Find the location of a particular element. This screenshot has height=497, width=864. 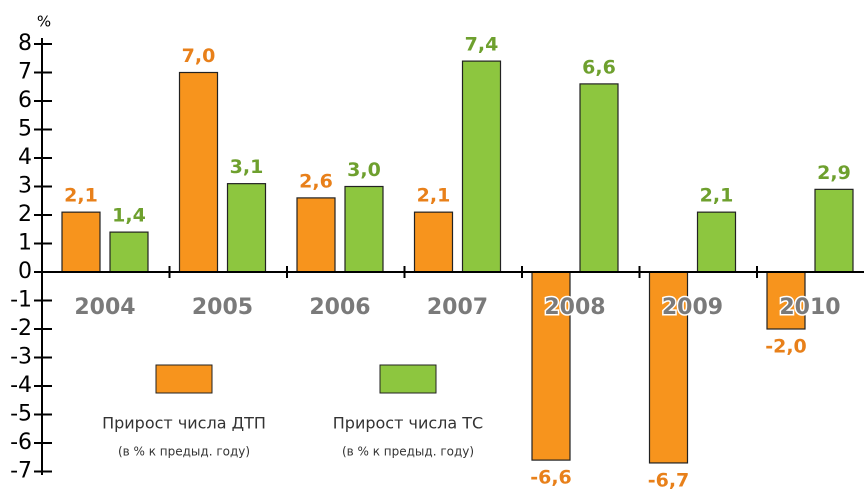

y-tick-label: -1 is located at coordinates (21, 300).